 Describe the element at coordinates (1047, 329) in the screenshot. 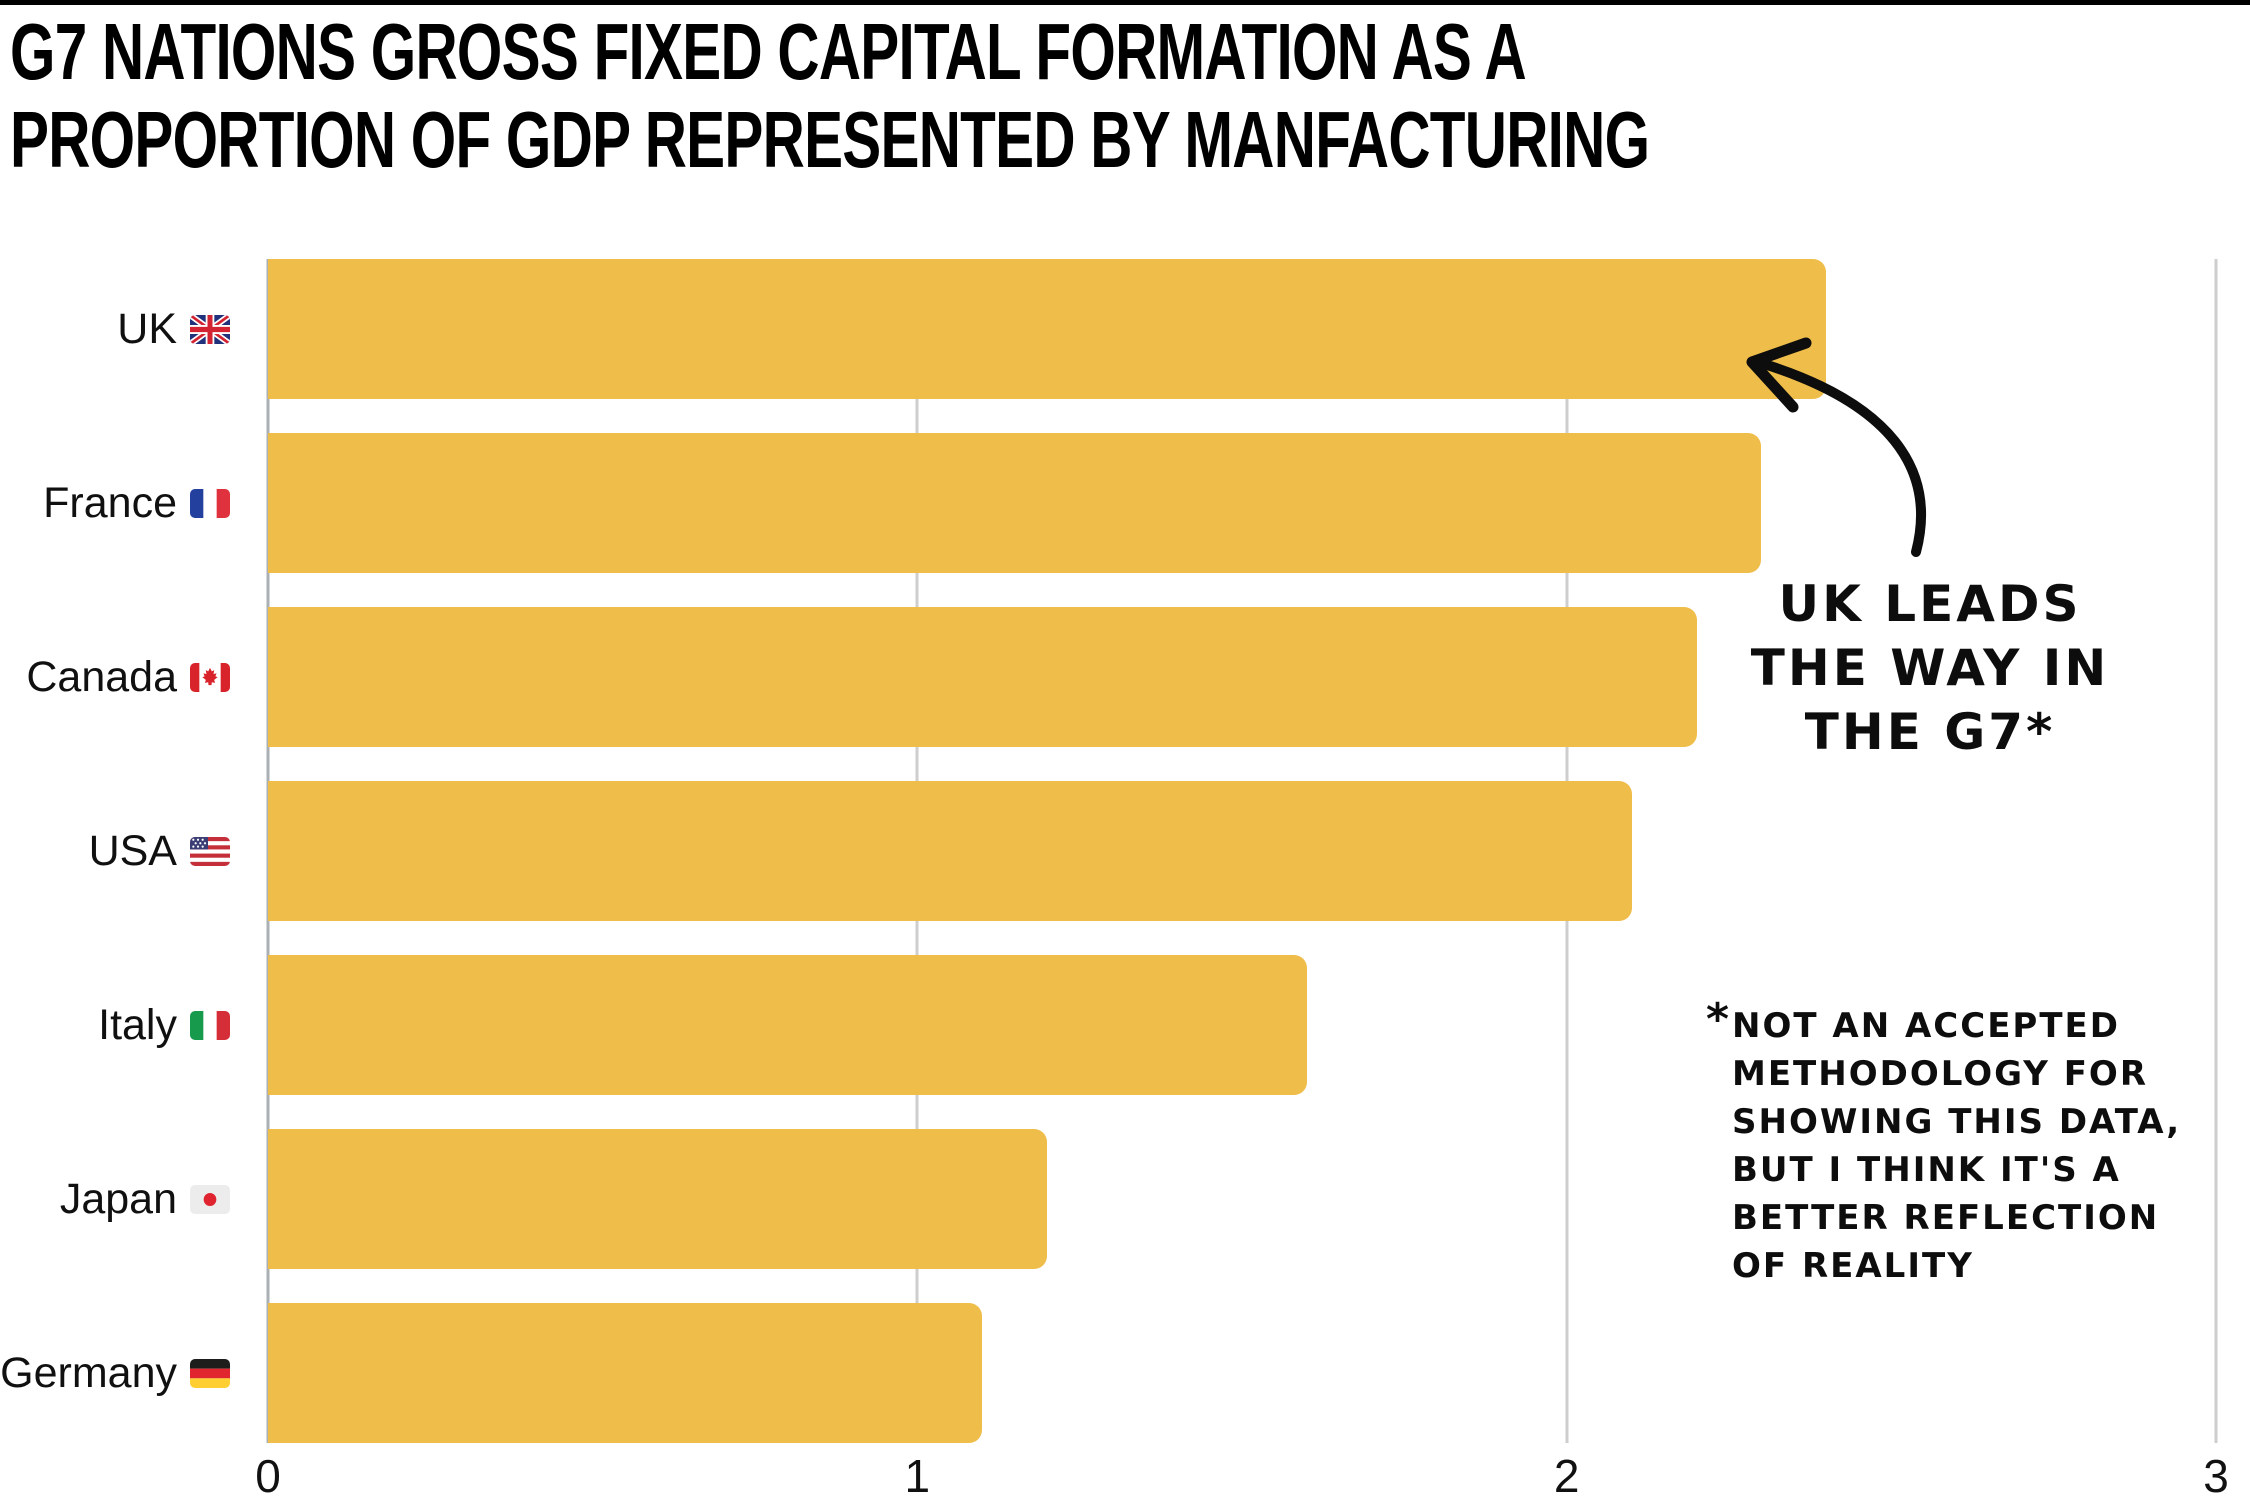

I see `bar-uk` at that location.